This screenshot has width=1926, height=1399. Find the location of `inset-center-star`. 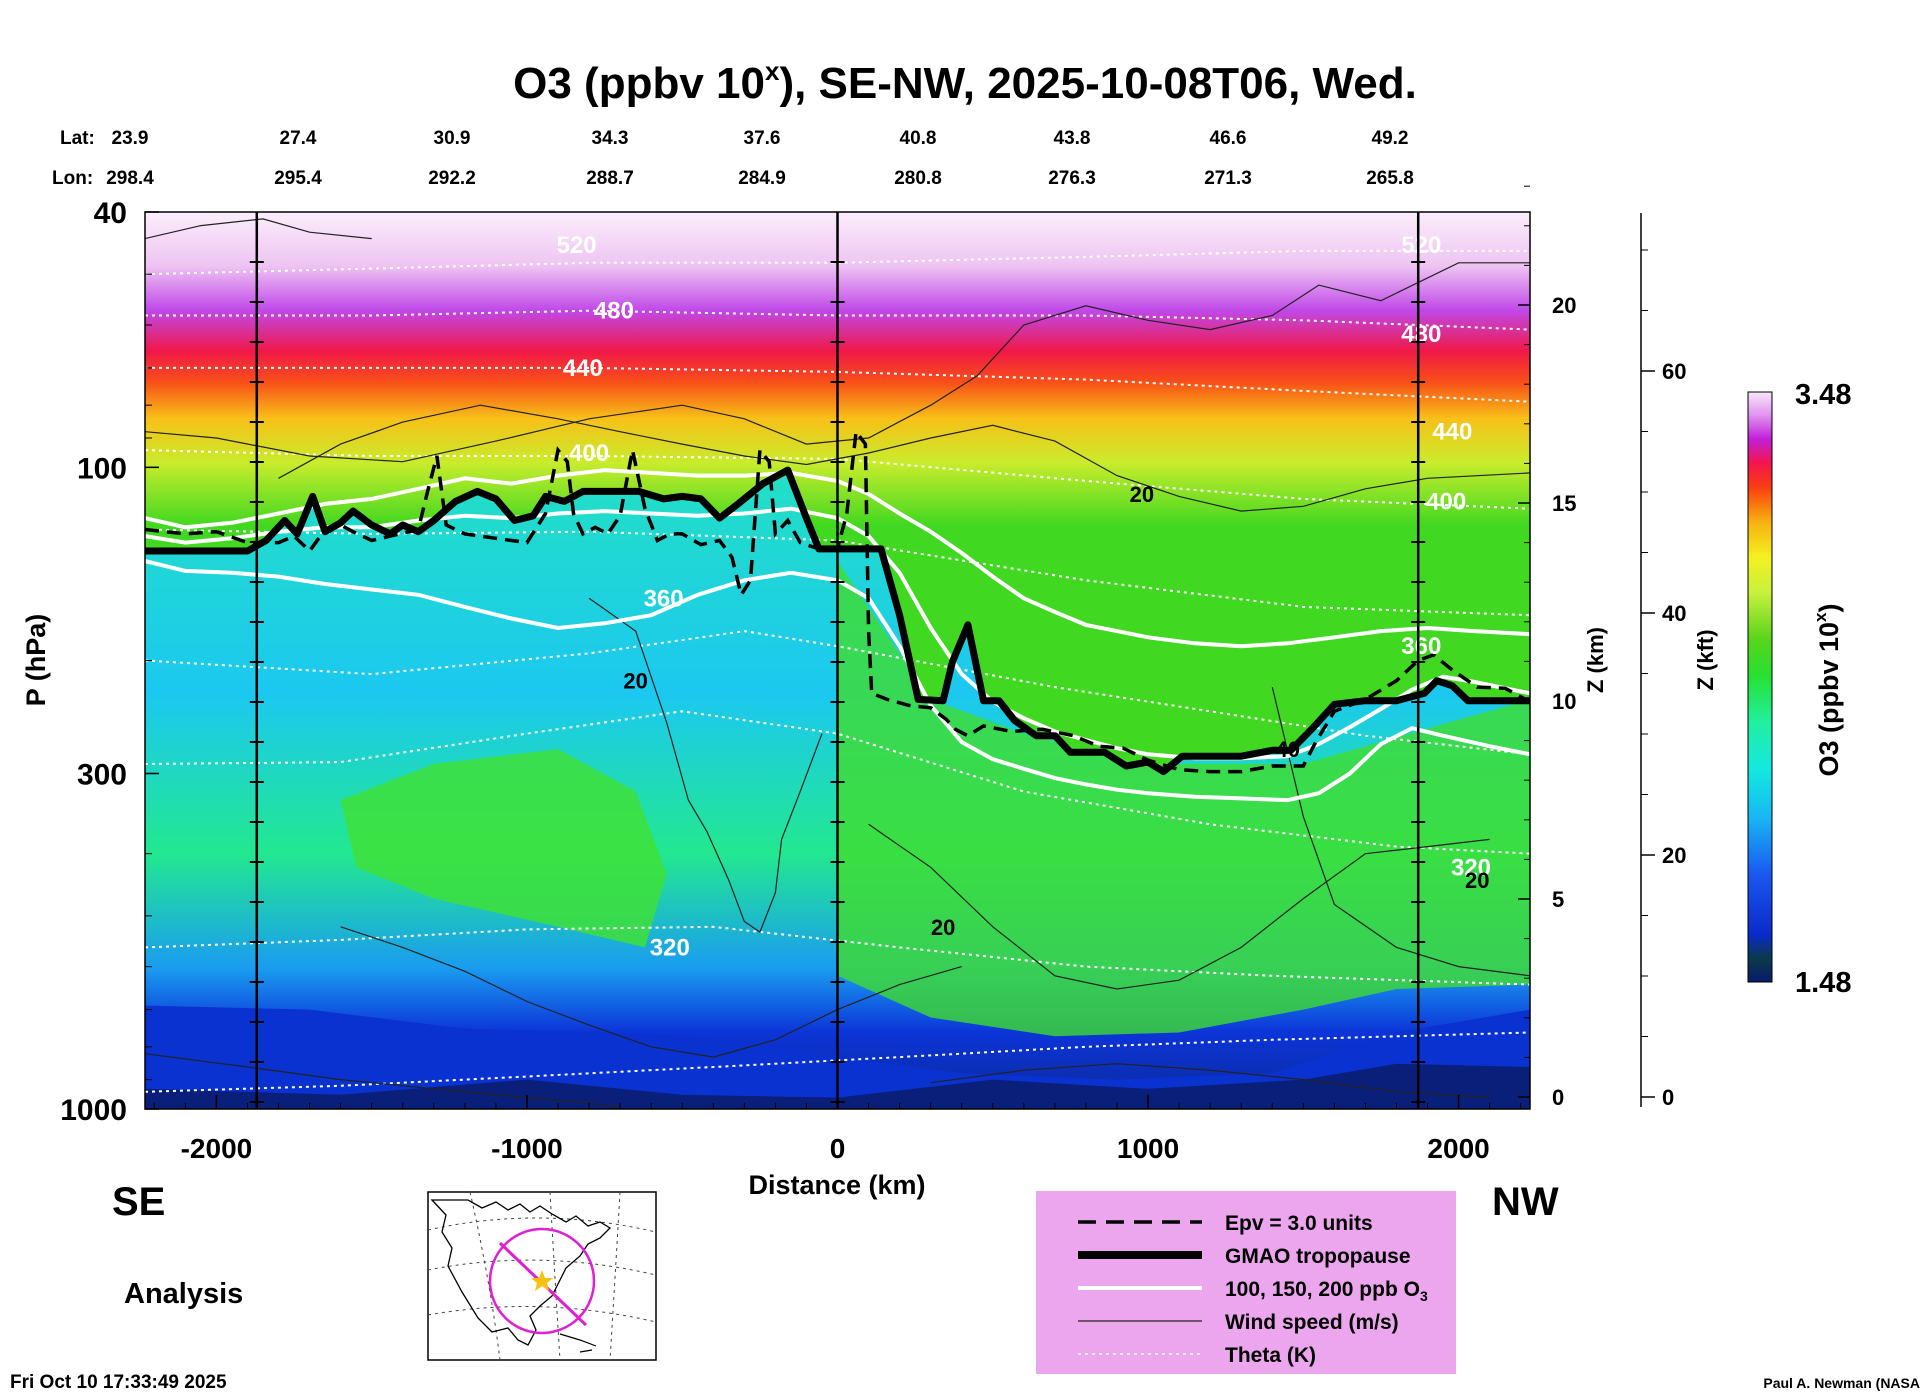

inset-center-star is located at coordinates (542, 1280).